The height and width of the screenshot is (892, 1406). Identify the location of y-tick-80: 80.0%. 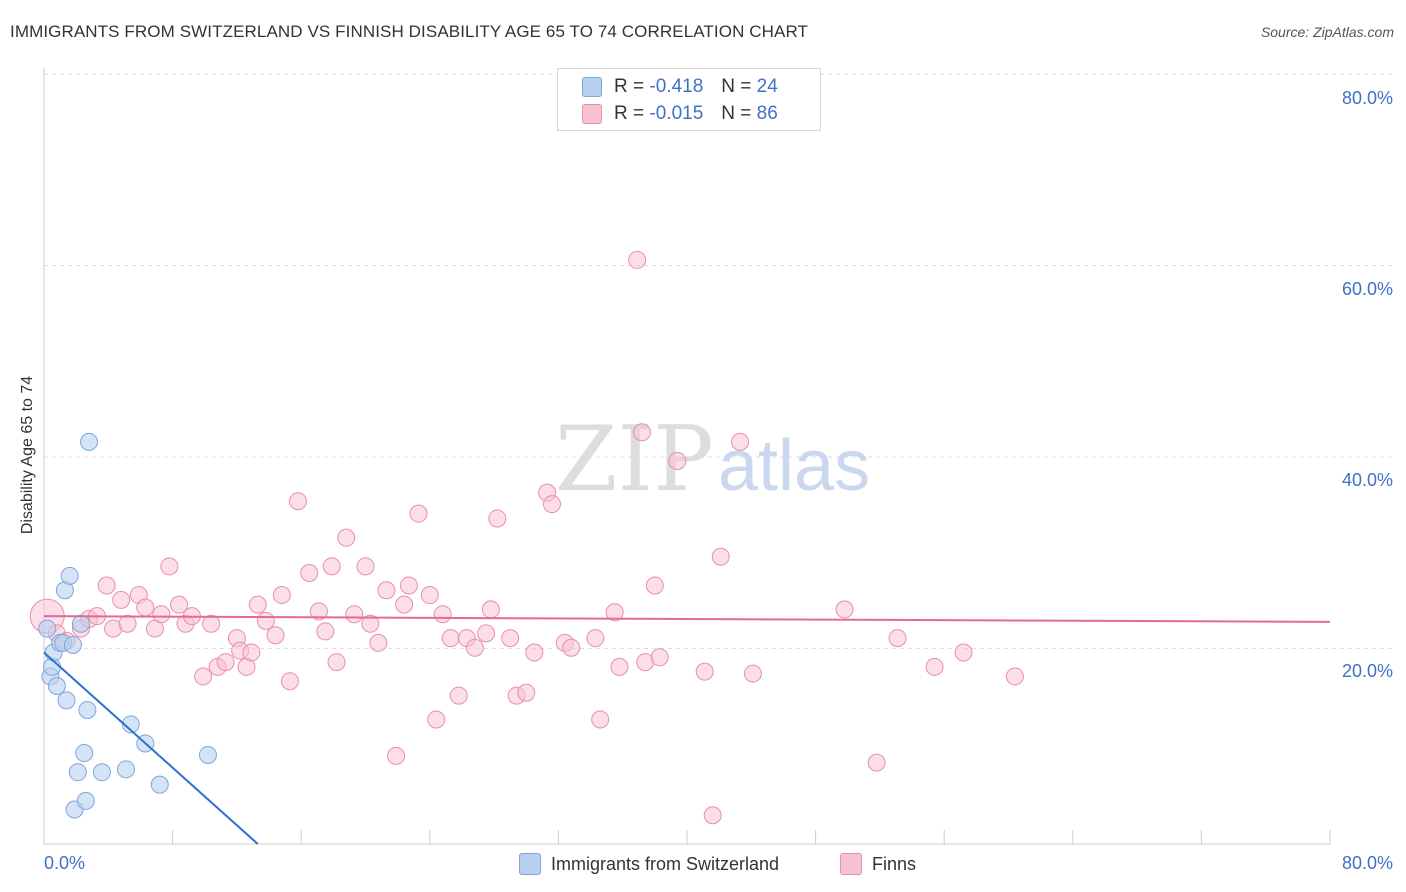
(1367, 98).